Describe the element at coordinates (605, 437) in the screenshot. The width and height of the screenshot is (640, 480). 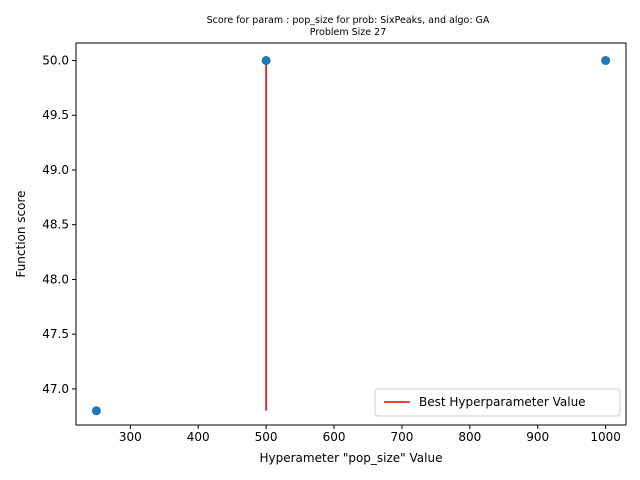
I see `x-tick-label: 1000` at that location.